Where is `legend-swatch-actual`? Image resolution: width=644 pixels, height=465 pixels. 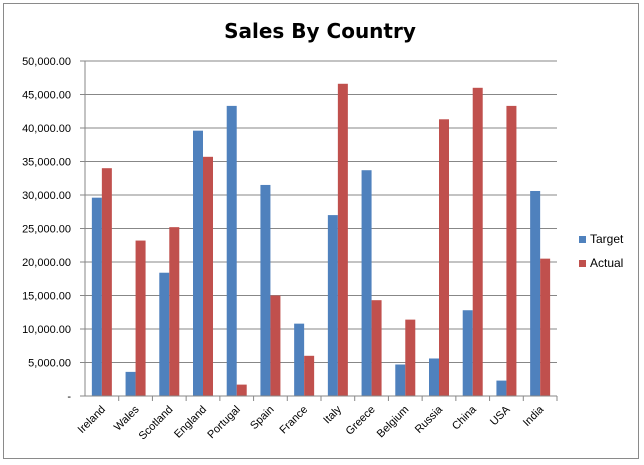
legend-swatch-actual is located at coordinates (582, 263).